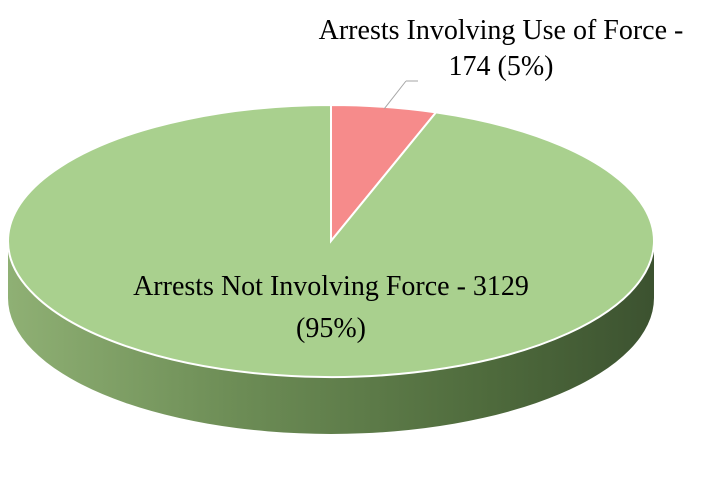 This screenshot has width=710, height=485. Describe the element at coordinates (501, 30) in the screenshot. I see `slice-label-force: Arrests Involving Use of Force -` at that location.